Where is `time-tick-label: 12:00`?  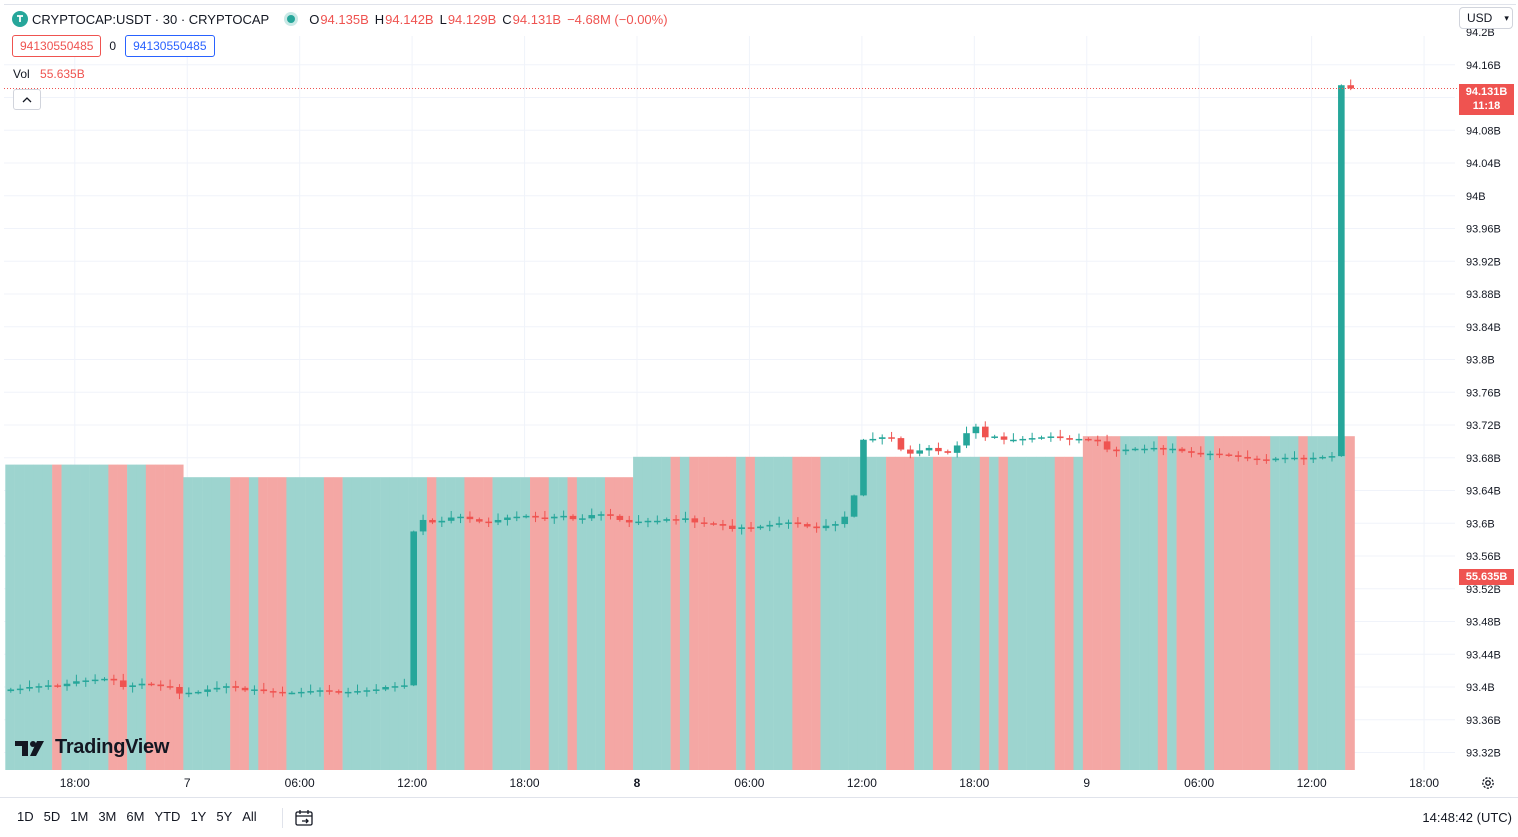 time-tick-label: 12:00 is located at coordinates (1312, 783).